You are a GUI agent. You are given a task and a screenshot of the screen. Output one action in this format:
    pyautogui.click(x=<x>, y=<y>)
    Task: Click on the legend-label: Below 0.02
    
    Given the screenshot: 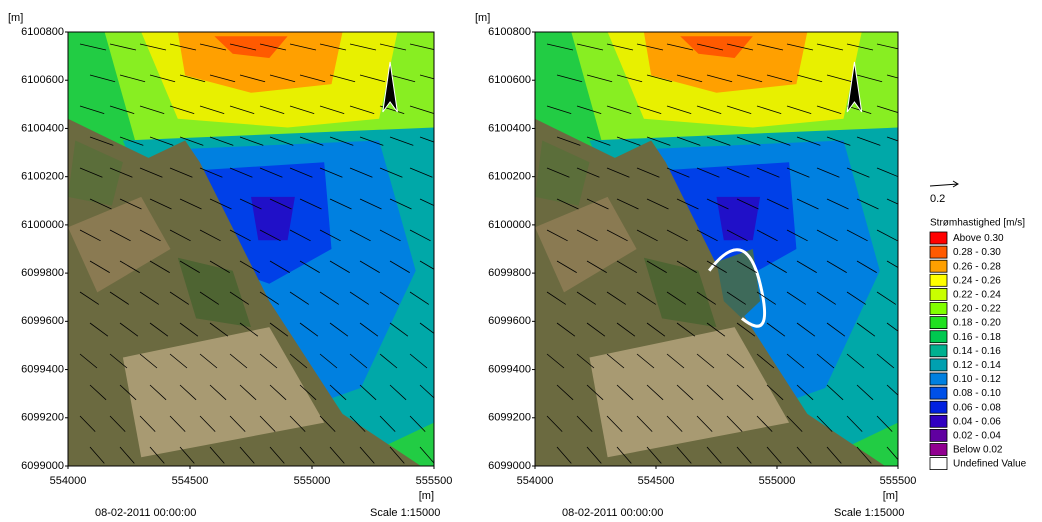 What is the action you would take?
    pyautogui.click(x=978, y=450)
    